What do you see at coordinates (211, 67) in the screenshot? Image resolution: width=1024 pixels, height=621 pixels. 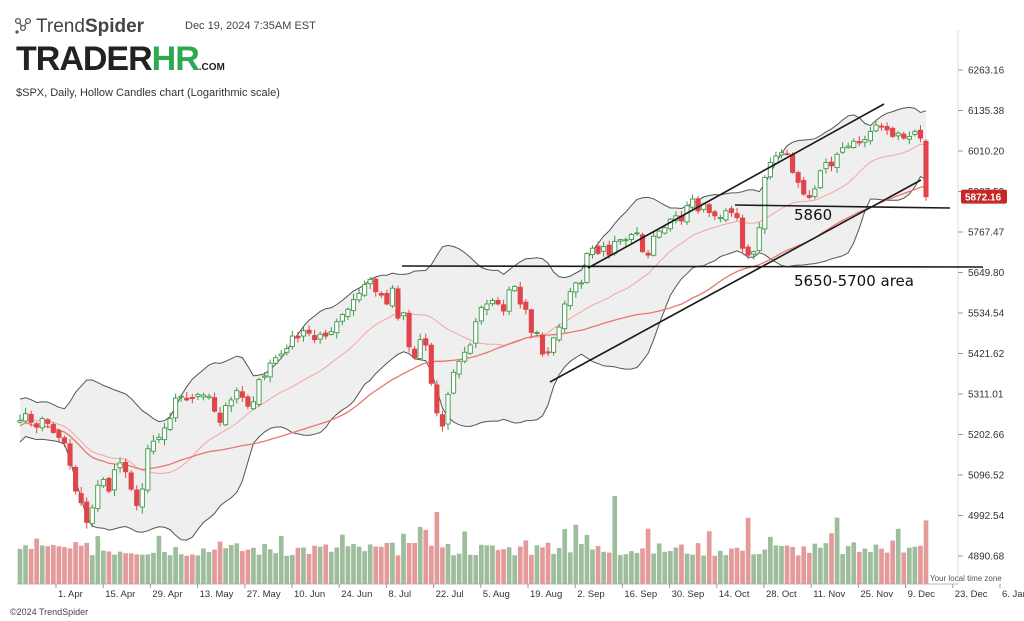 I see `logo-suffix: .COM` at bounding box center [211, 67].